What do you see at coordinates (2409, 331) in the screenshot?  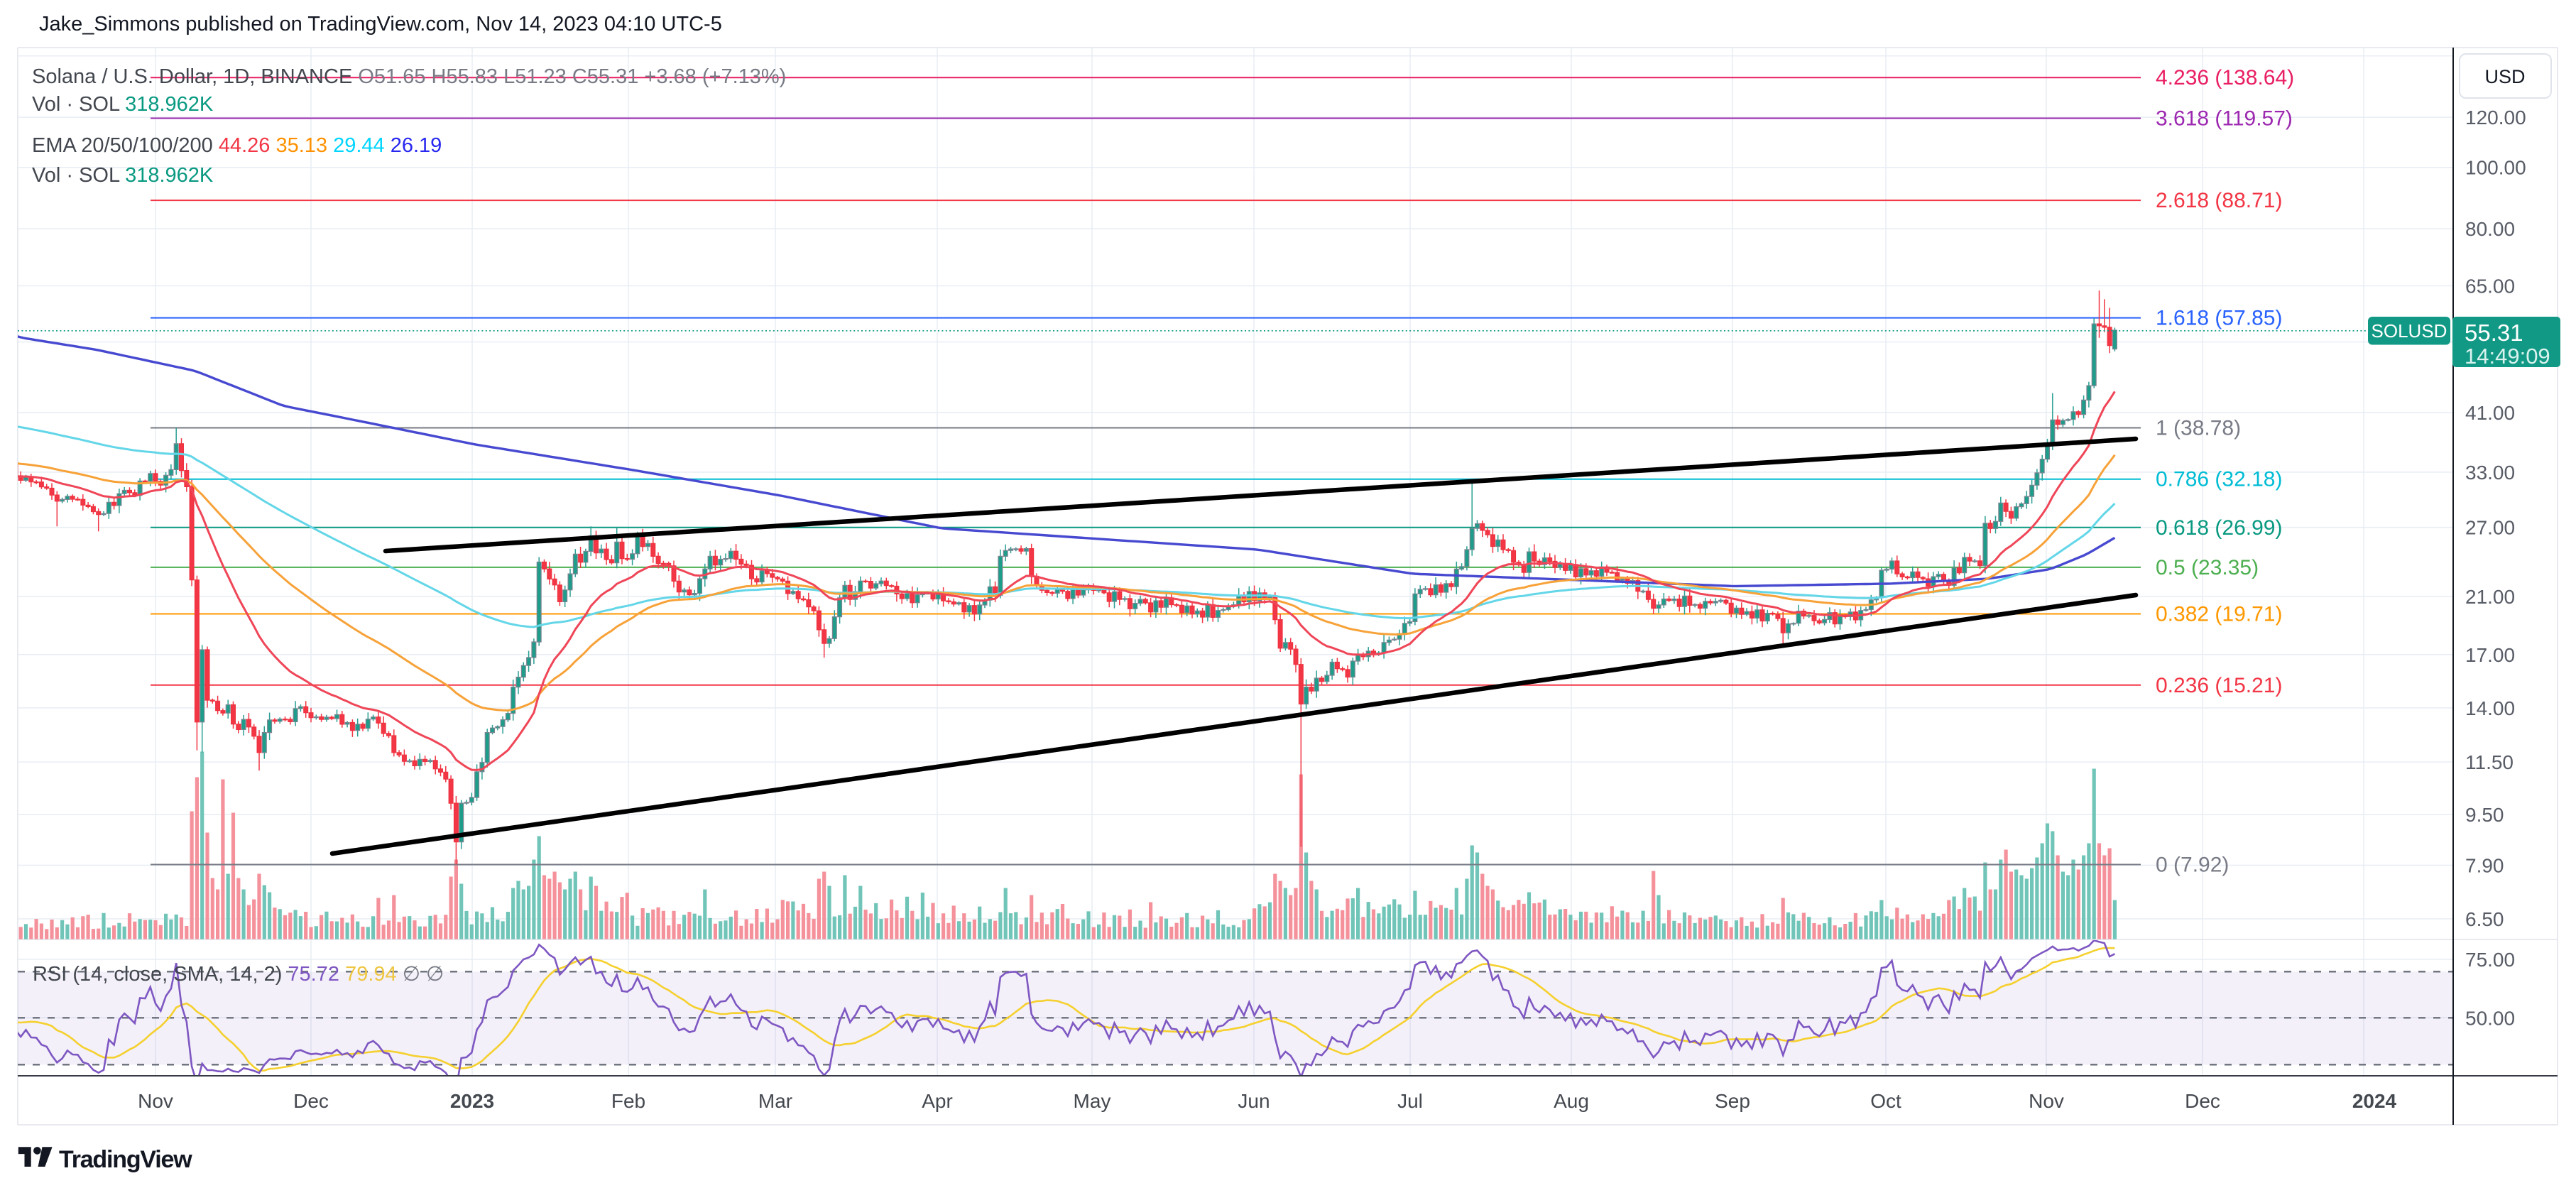 I see `svg-text: SOLUSD` at bounding box center [2409, 331].